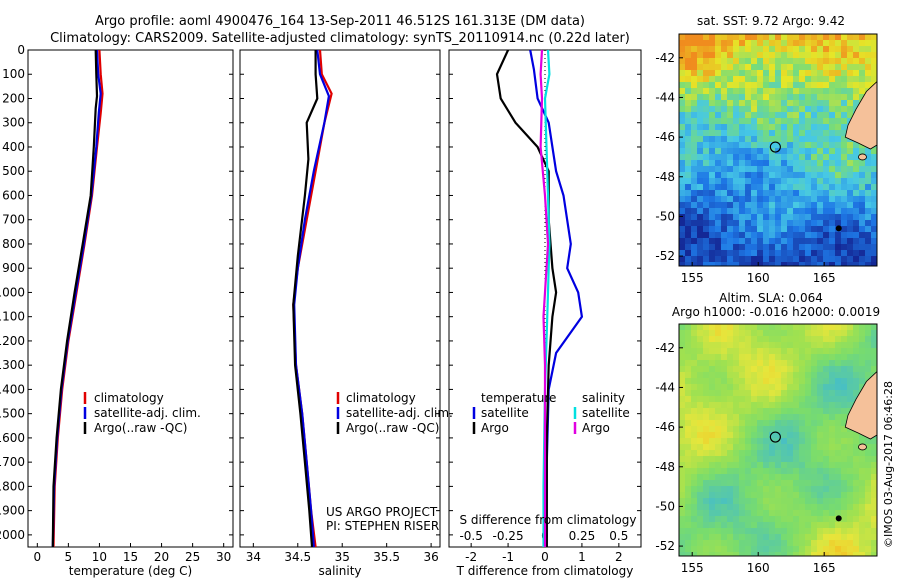  What do you see at coordinates (596, 428) in the screenshot?
I see `legend-s-argo: Argo` at bounding box center [596, 428].